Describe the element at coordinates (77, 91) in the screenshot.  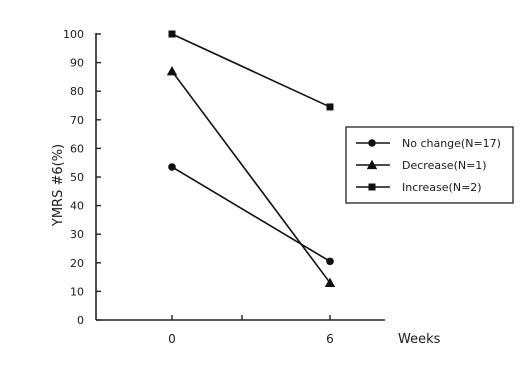
I see `y-tick-label: 80` at that location.